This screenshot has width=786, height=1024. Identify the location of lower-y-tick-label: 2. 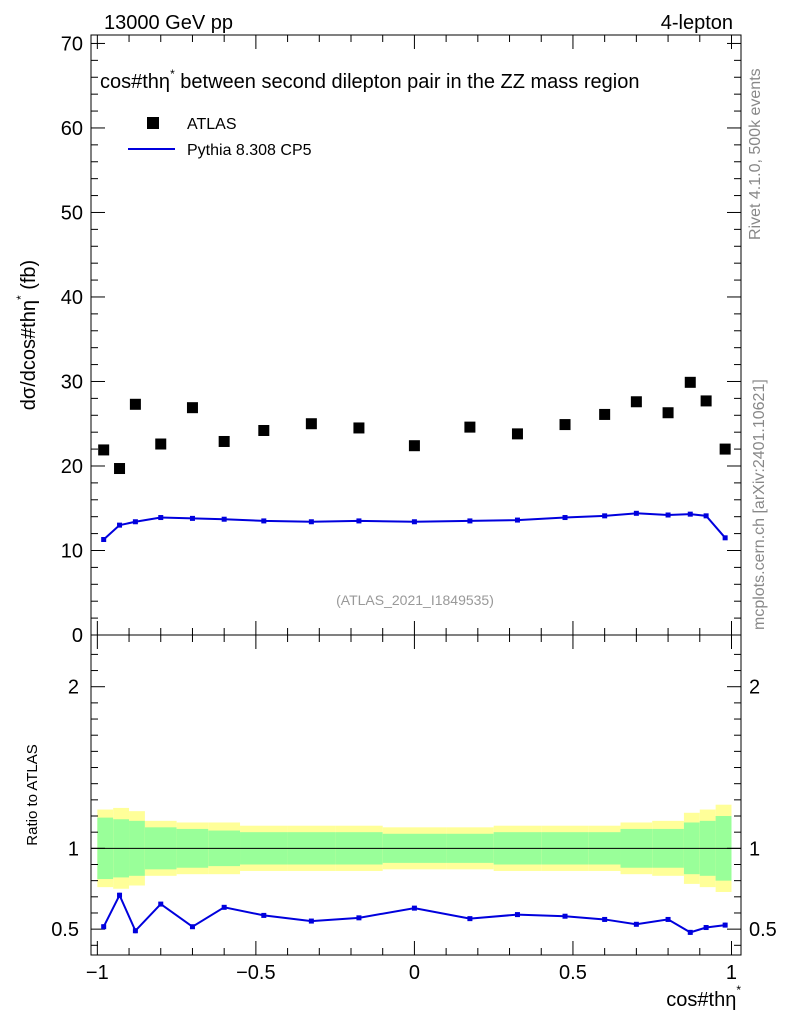
(73, 688).